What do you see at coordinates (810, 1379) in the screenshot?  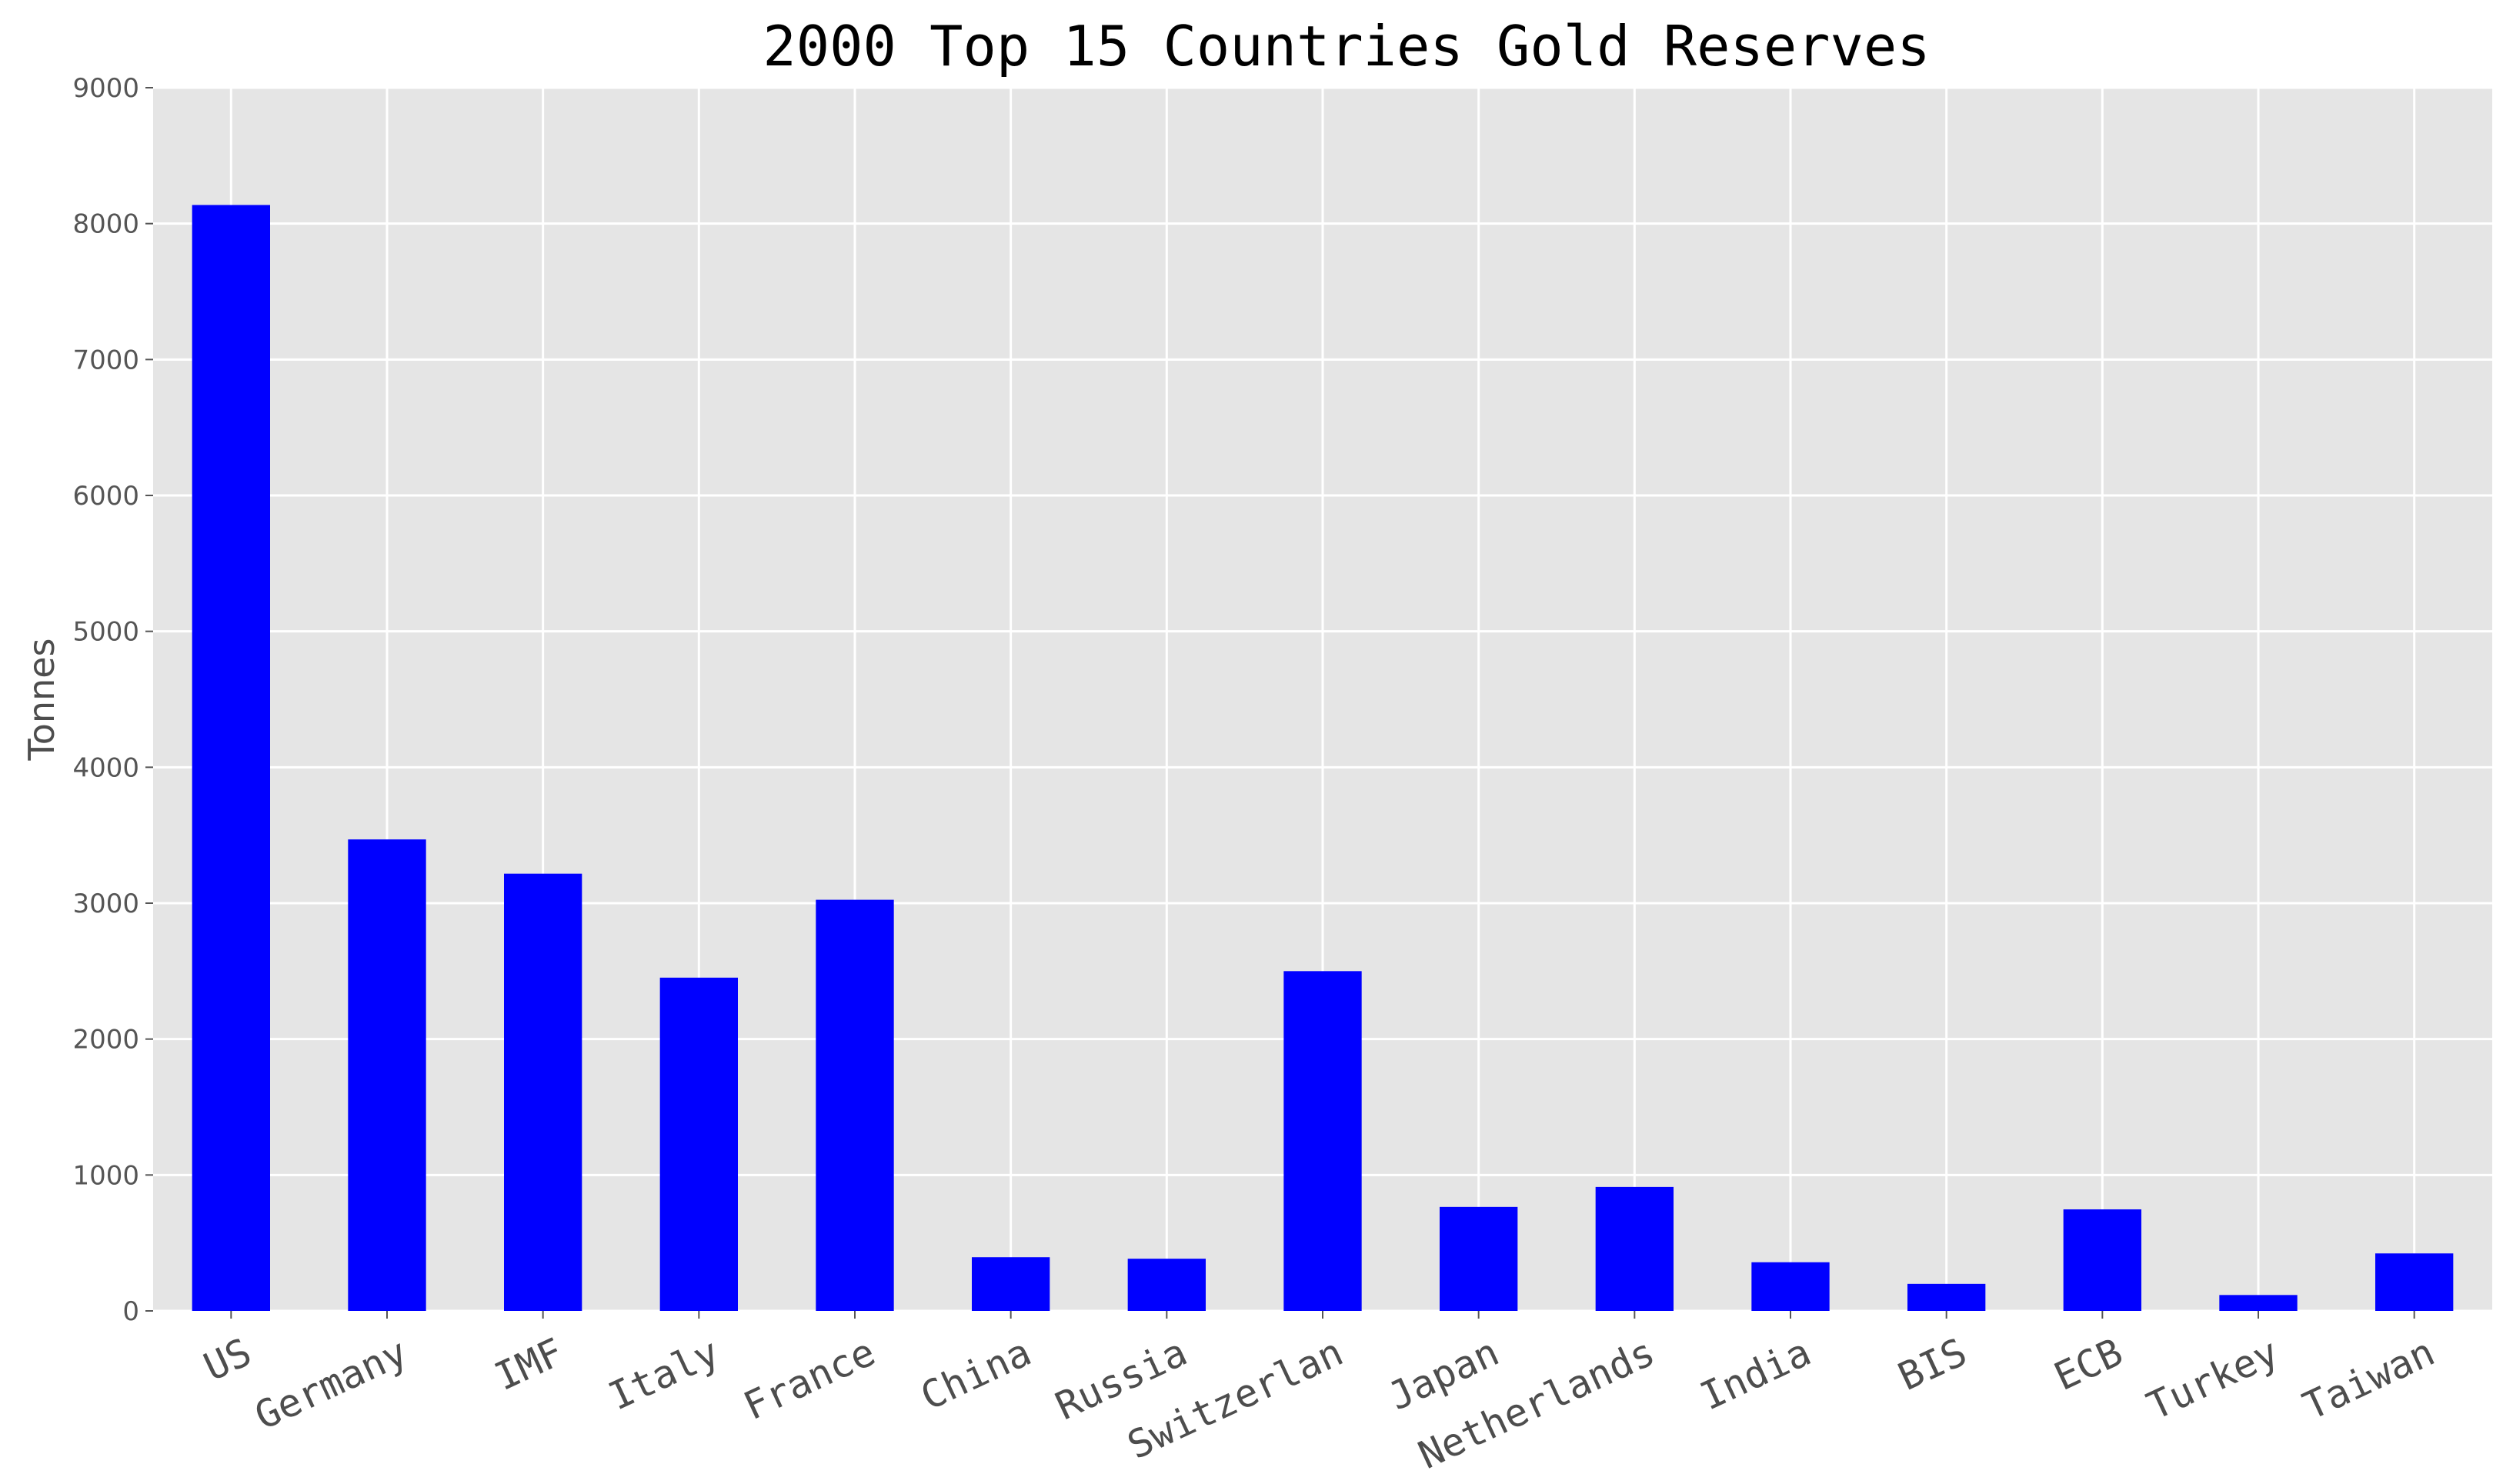 I see `x-tick-label: France` at bounding box center [810, 1379].